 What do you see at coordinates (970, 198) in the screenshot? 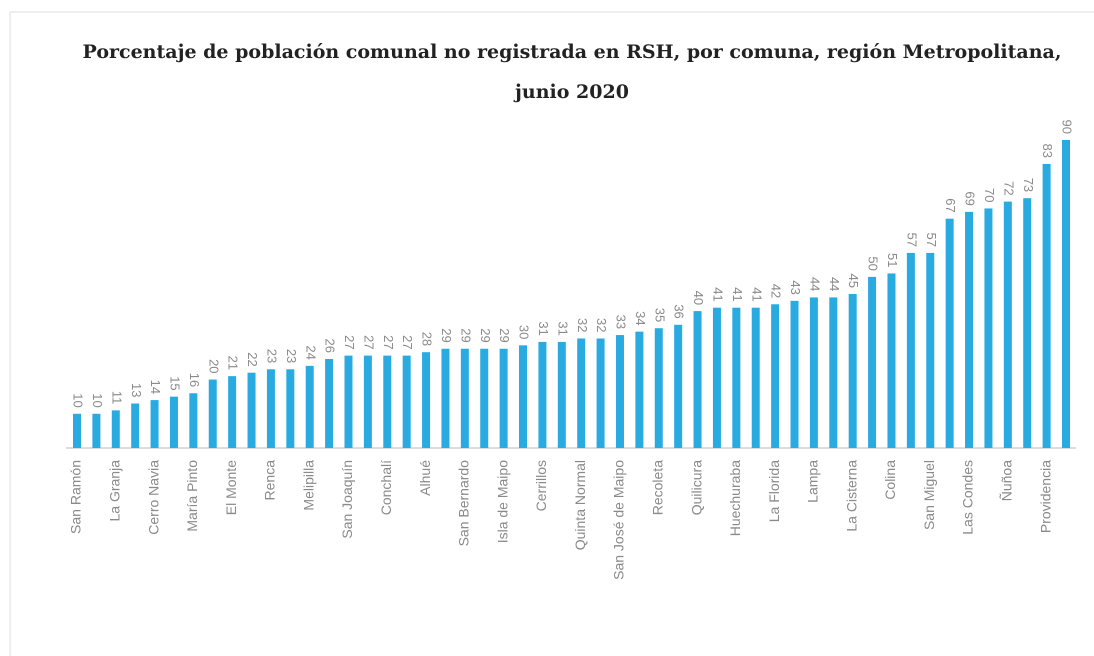
I see `value-label: 69` at bounding box center [970, 198].